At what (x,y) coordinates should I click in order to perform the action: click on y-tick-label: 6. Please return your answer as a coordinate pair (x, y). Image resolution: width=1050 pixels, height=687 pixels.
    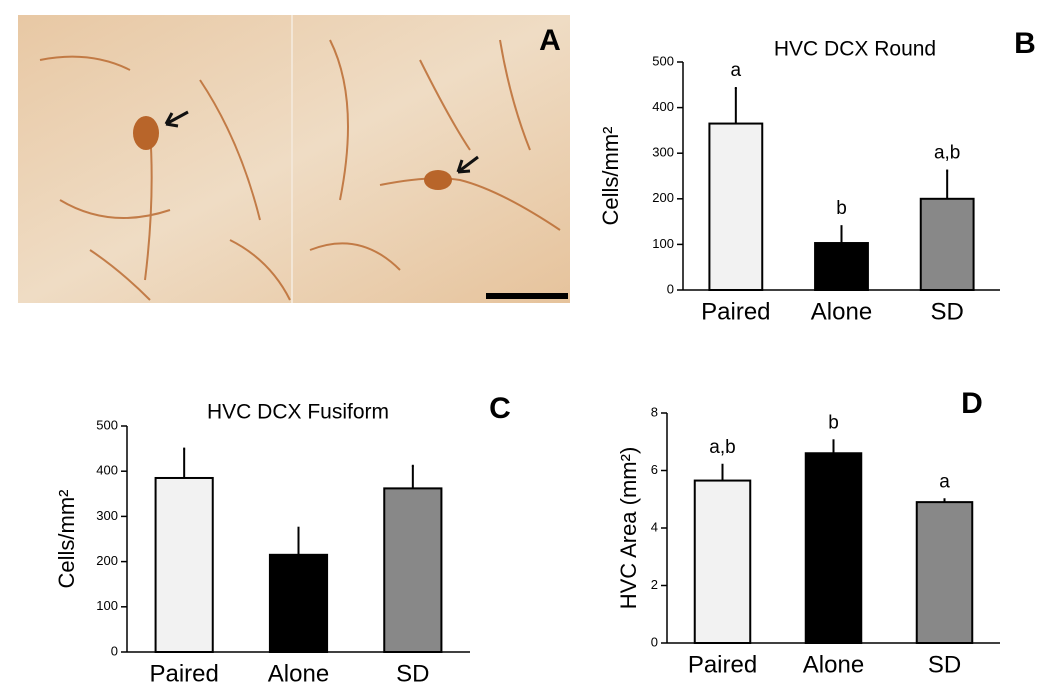
    Looking at the image, I should click on (654, 469).